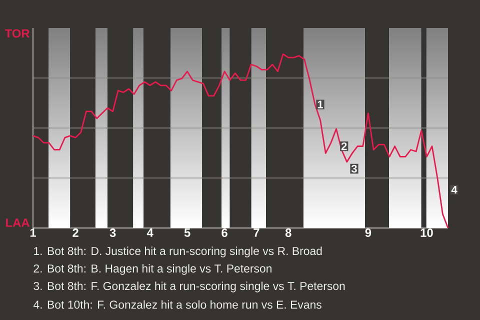 The height and width of the screenshot is (320, 480). Describe the element at coordinates (426, 232) in the screenshot. I see `x-tick-label: 10` at that location.